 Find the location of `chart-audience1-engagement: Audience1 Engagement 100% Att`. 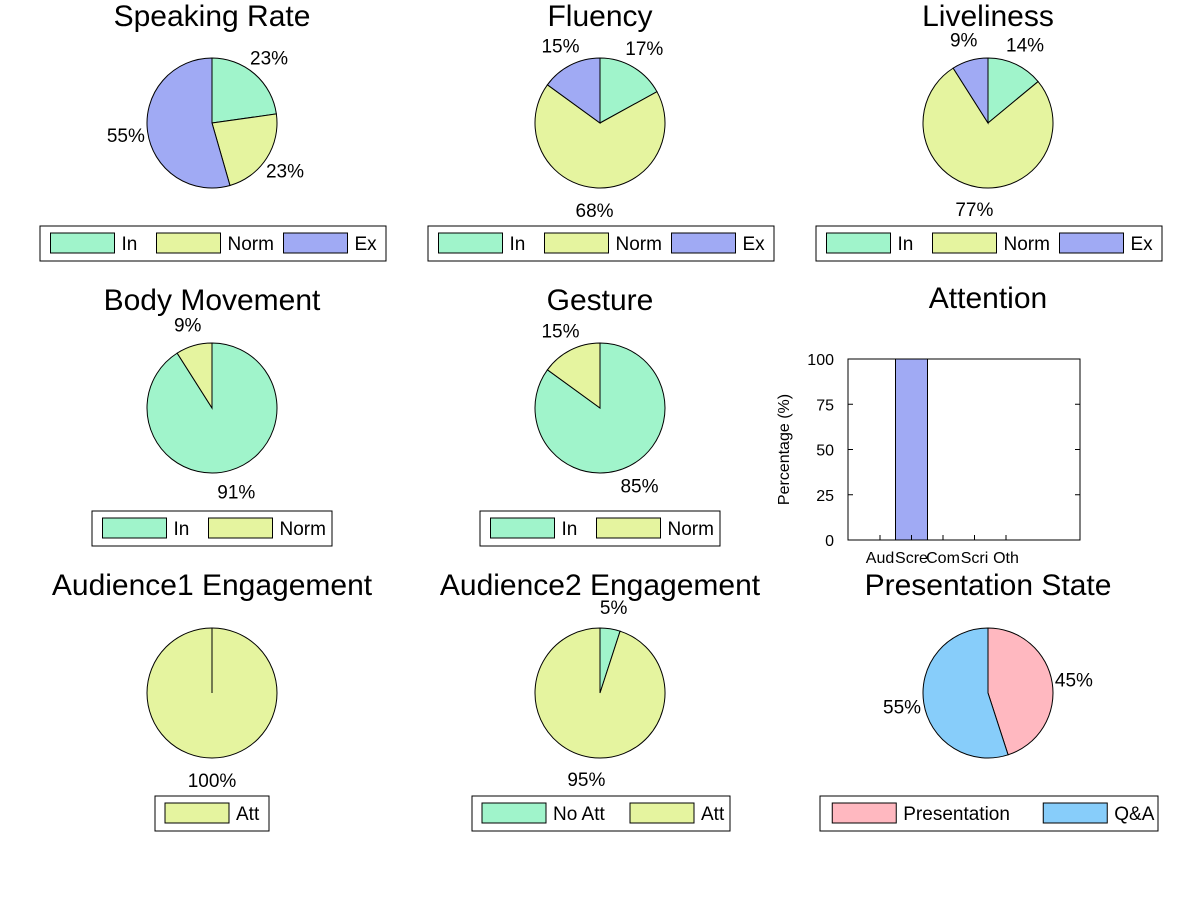

chart-audience1-engagement: Audience1 Engagement 100% Att is located at coordinates (212, 700).